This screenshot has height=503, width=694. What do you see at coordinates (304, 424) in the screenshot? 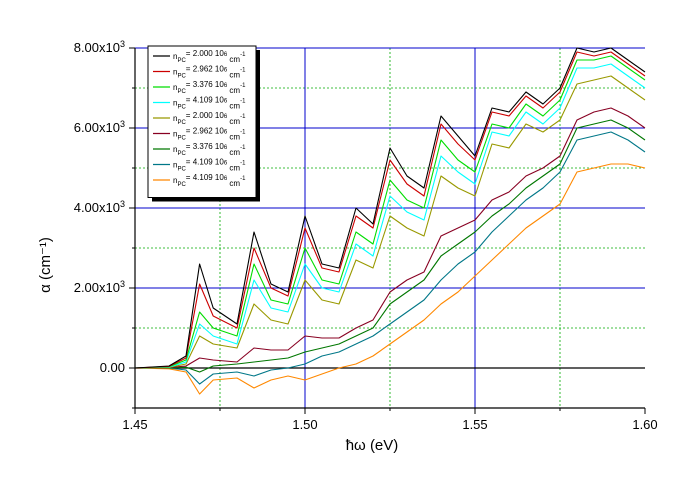
I see `x-tick-label: 1.50` at bounding box center [304, 424].